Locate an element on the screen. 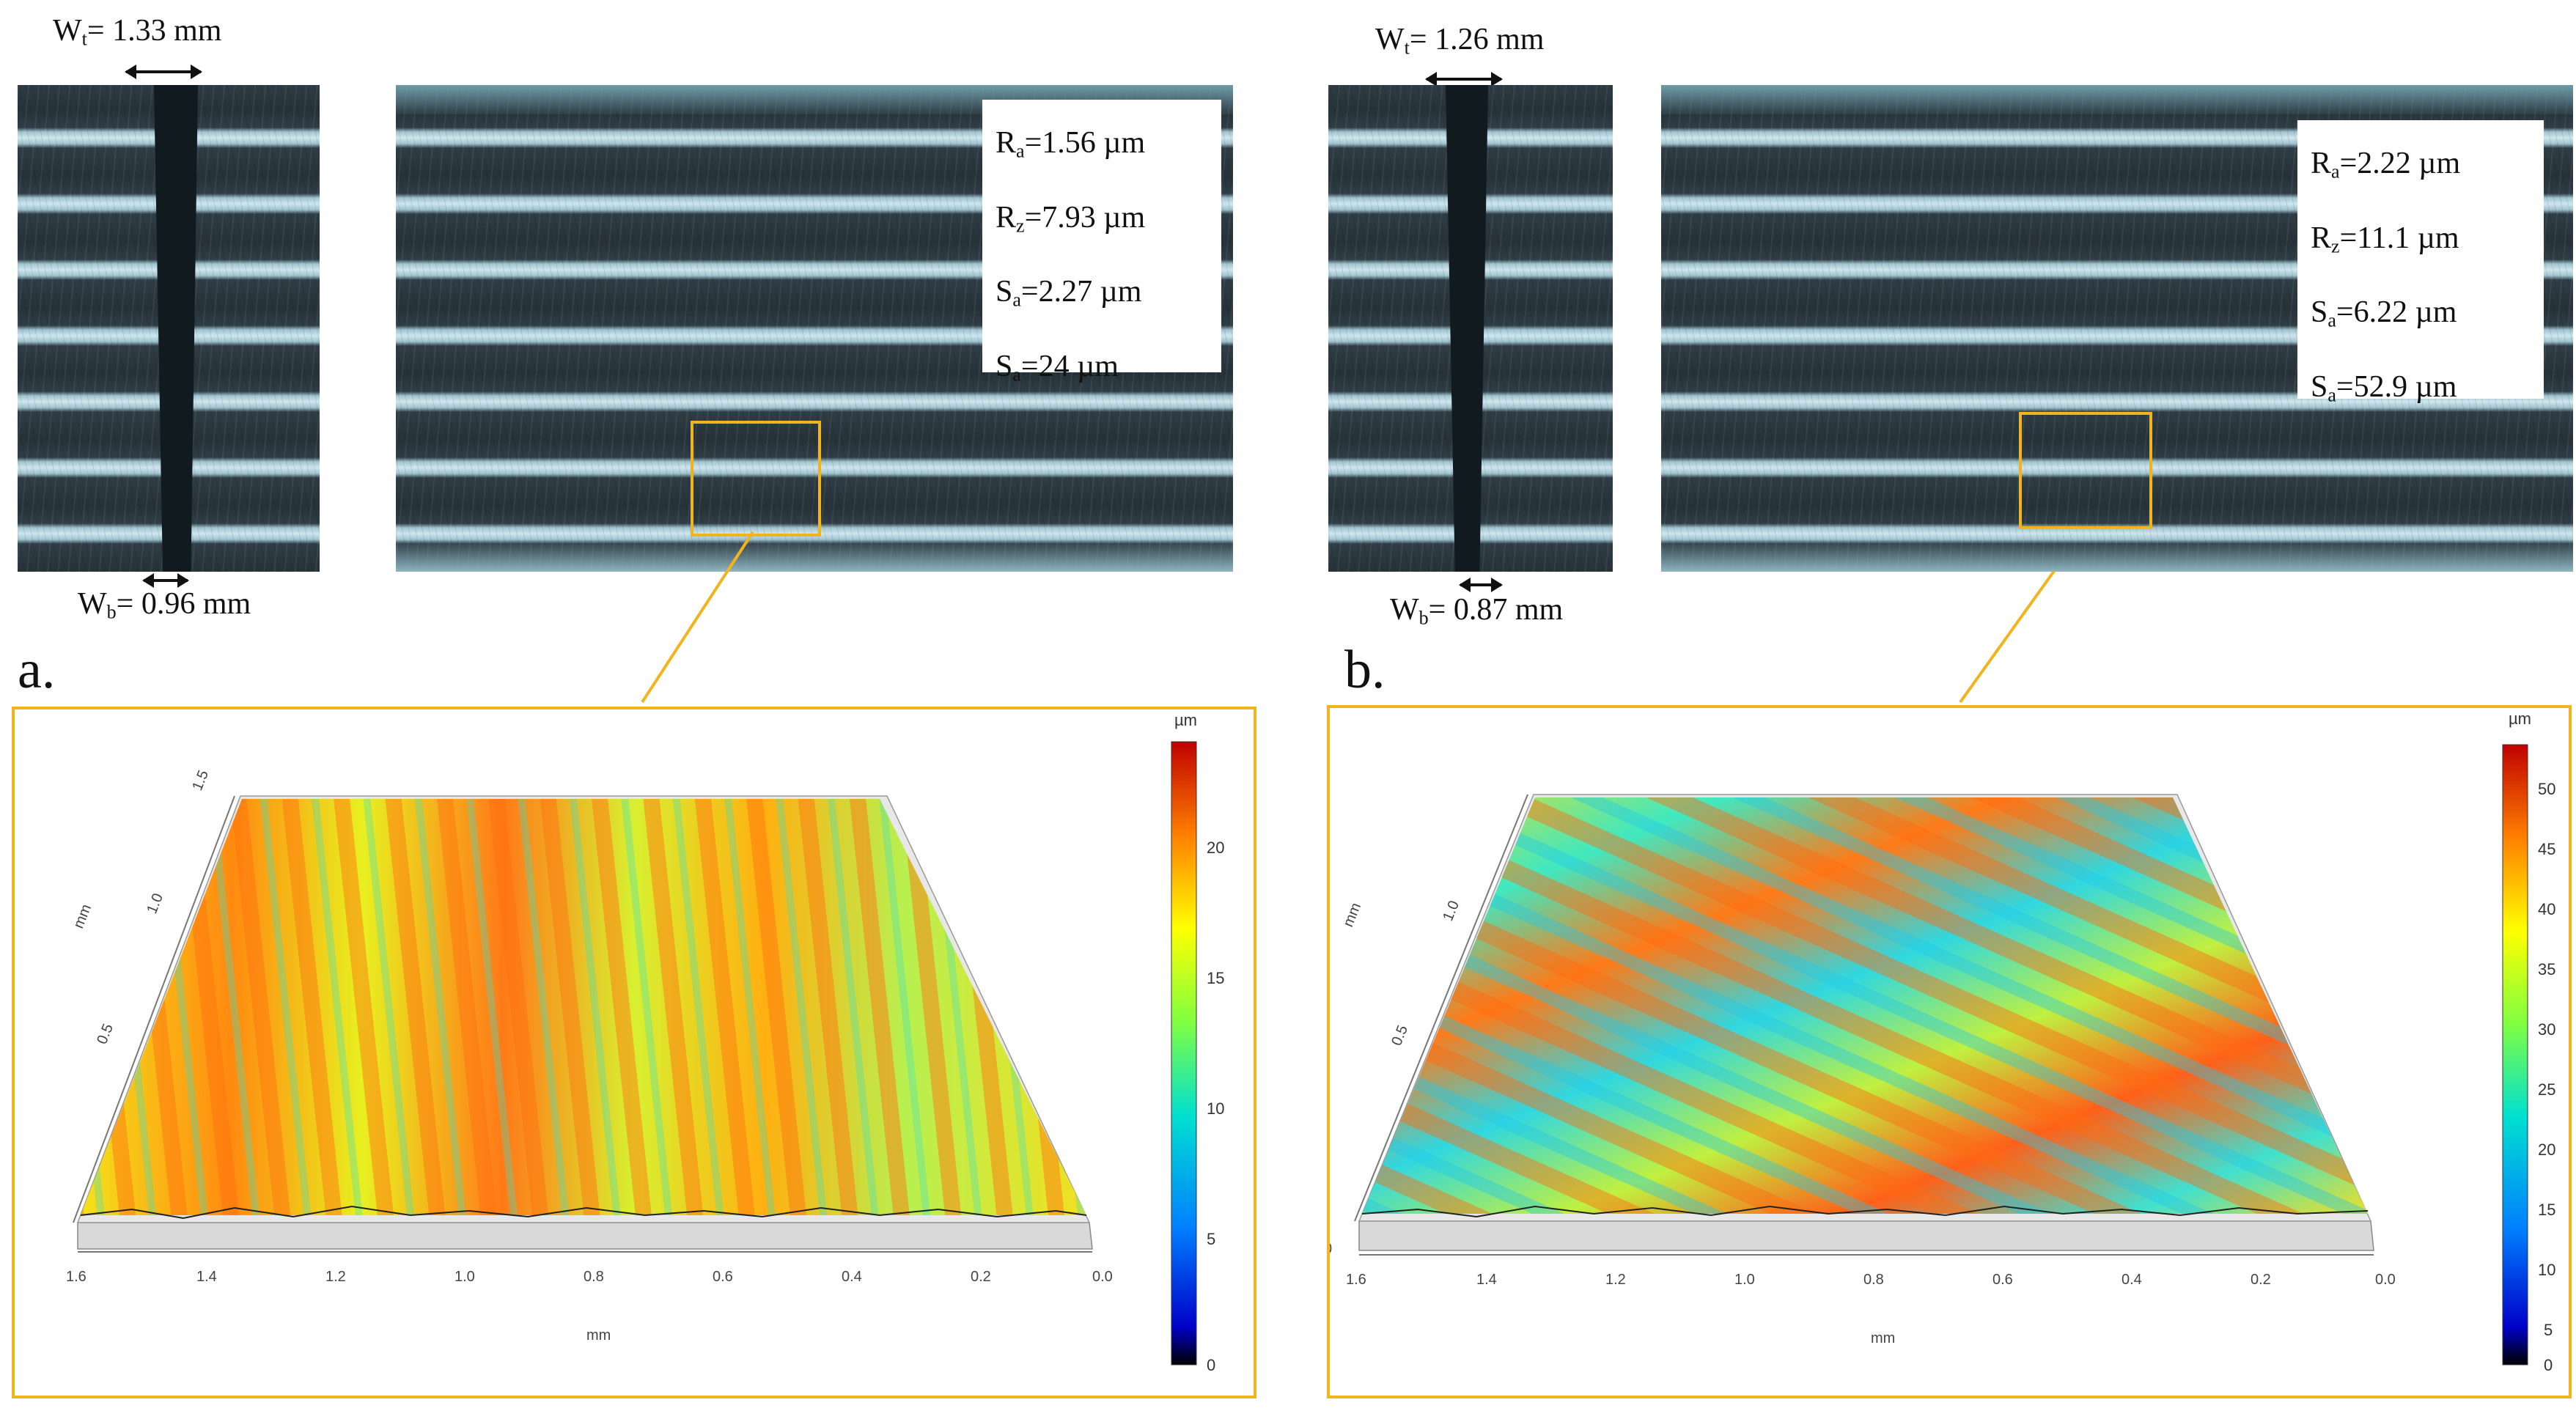 The width and height of the screenshot is (2576, 1408). svg-text: 30 is located at coordinates (2546, 1029).